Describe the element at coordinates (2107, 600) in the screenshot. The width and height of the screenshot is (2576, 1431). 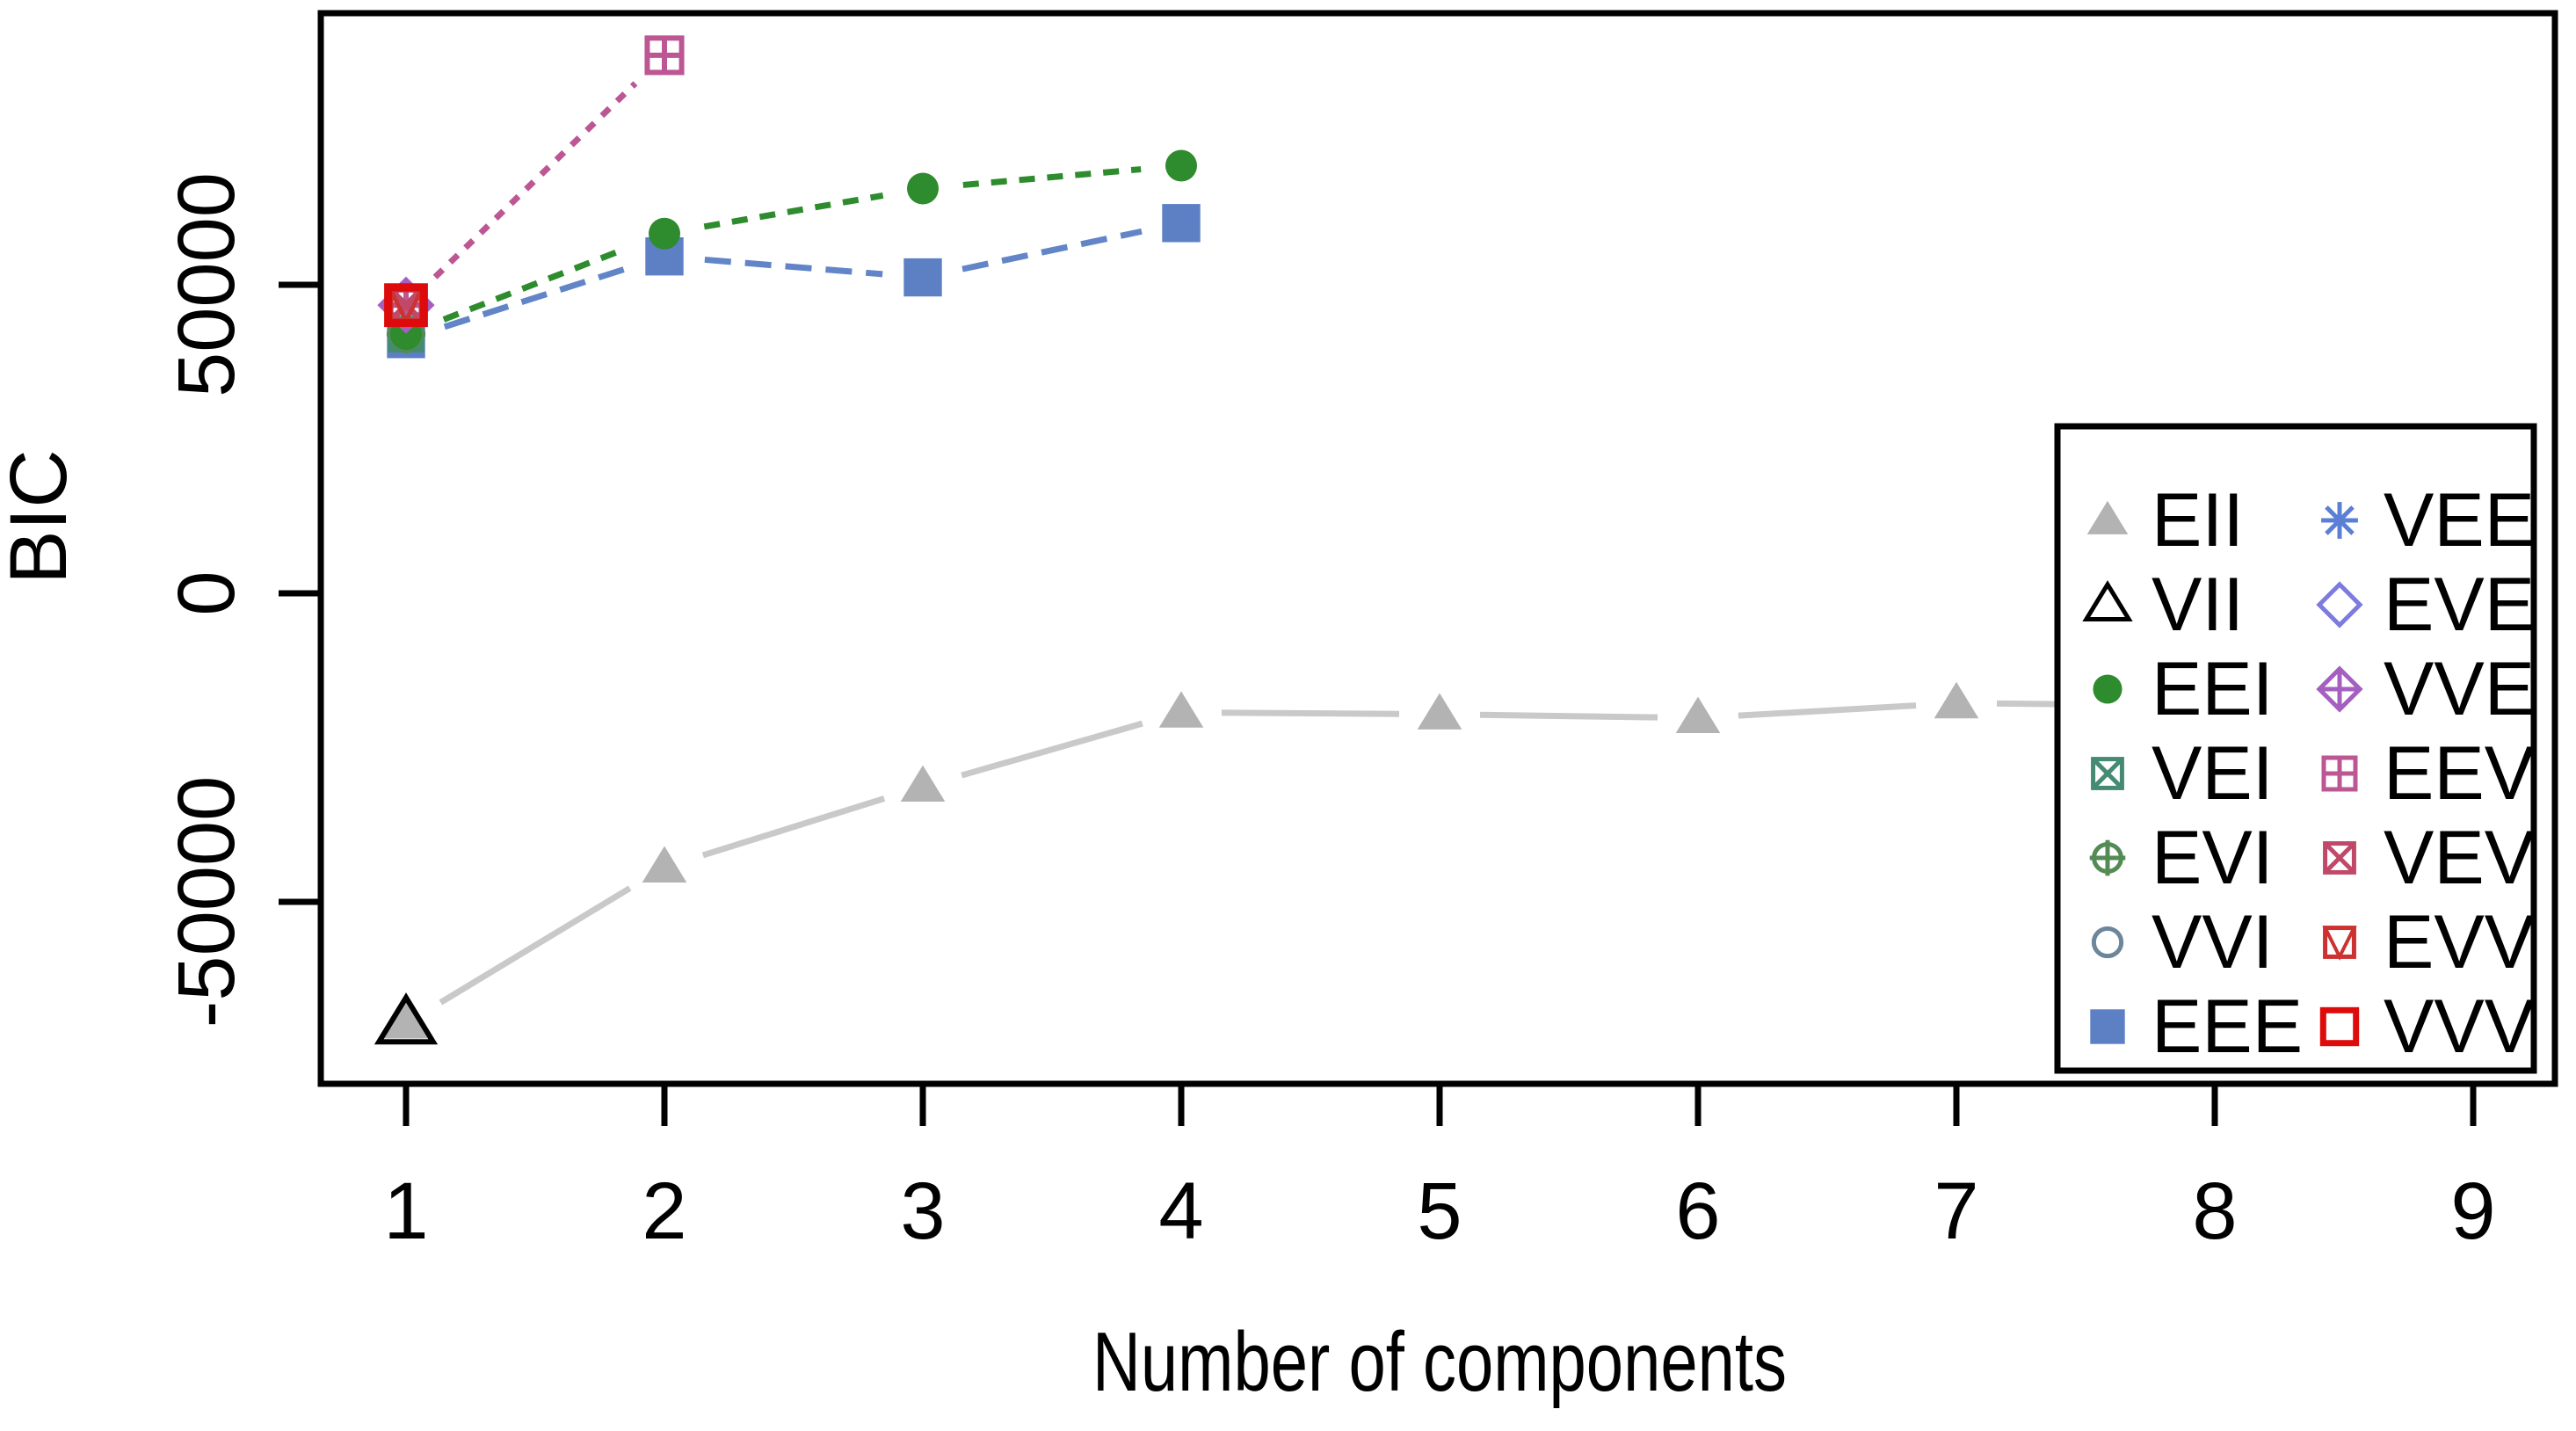
I see `legend-symbol-VII-icon` at that location.